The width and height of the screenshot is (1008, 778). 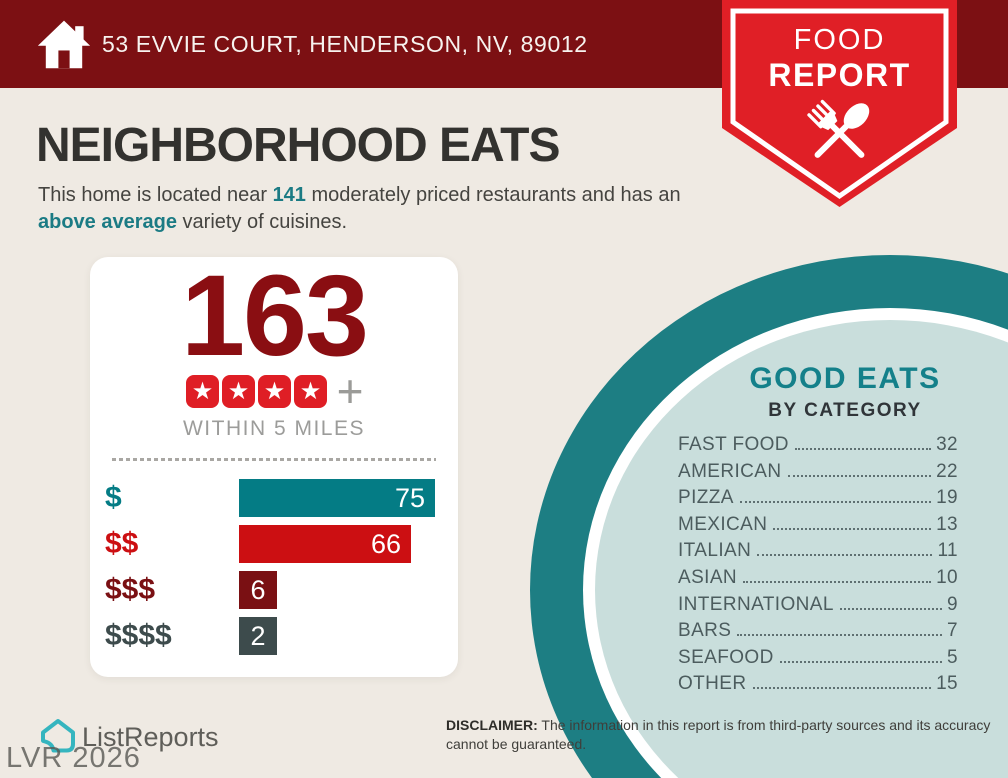 I want to click on price-bar-row: $$$ 6, so click(x=275, y=590).